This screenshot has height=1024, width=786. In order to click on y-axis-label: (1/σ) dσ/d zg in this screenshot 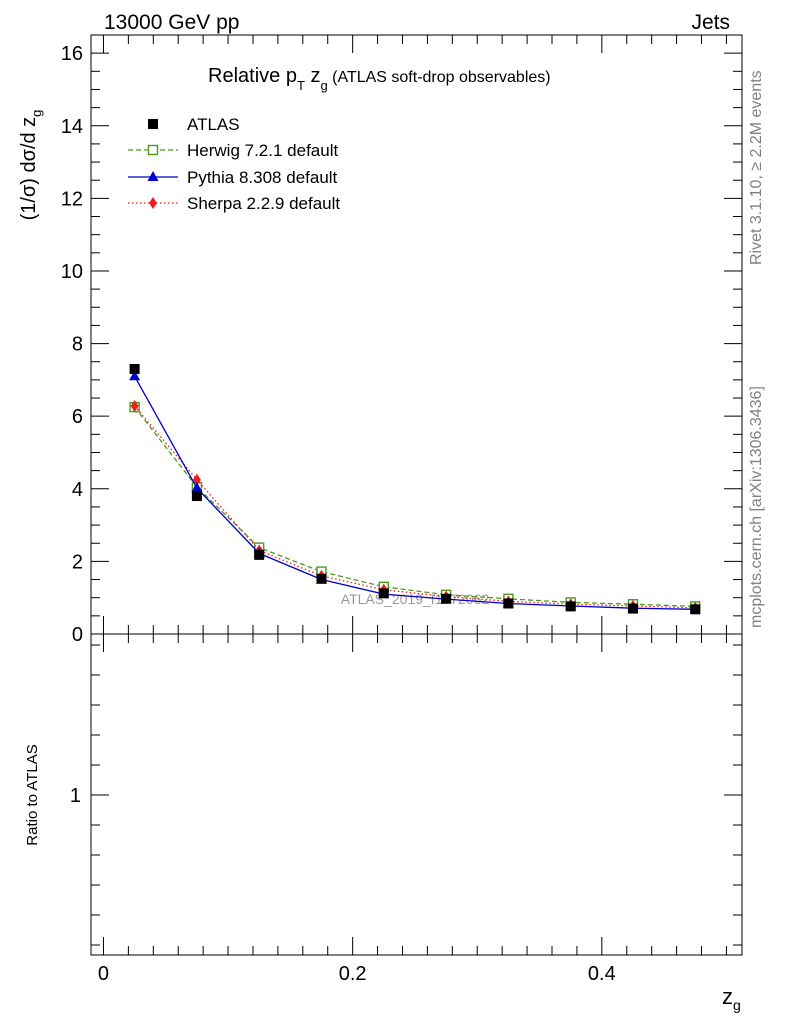, I will do `click(31, 165)`.